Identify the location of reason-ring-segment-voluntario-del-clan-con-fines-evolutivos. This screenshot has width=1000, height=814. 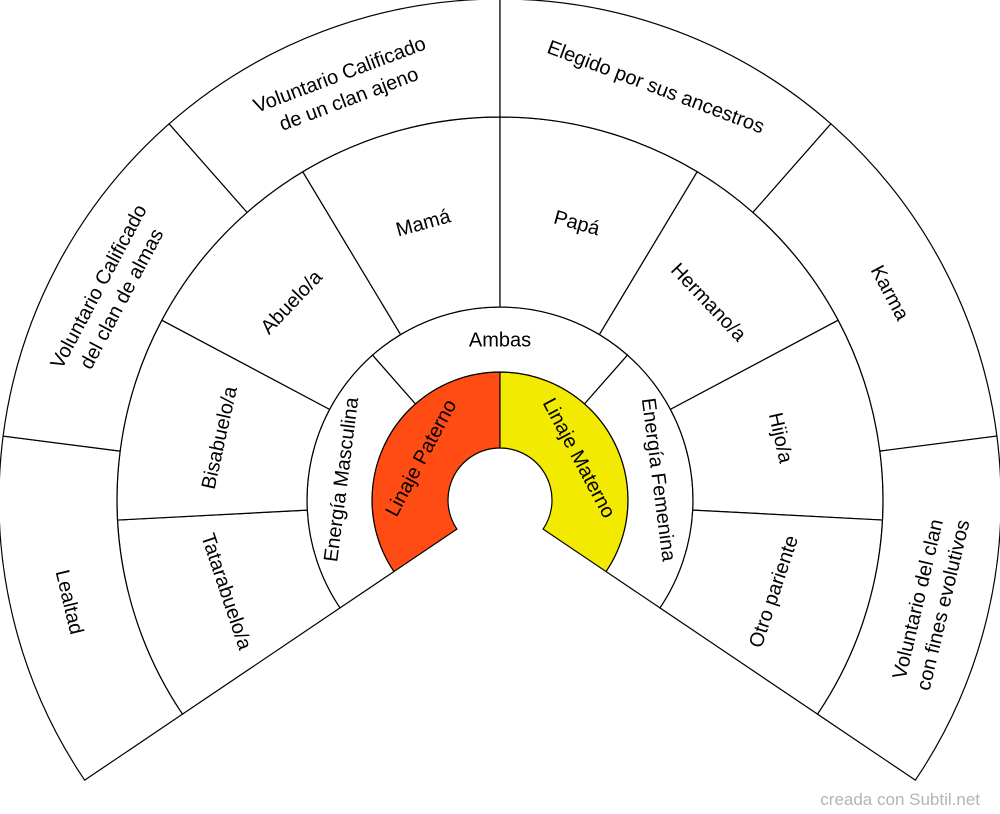
(908, 608).